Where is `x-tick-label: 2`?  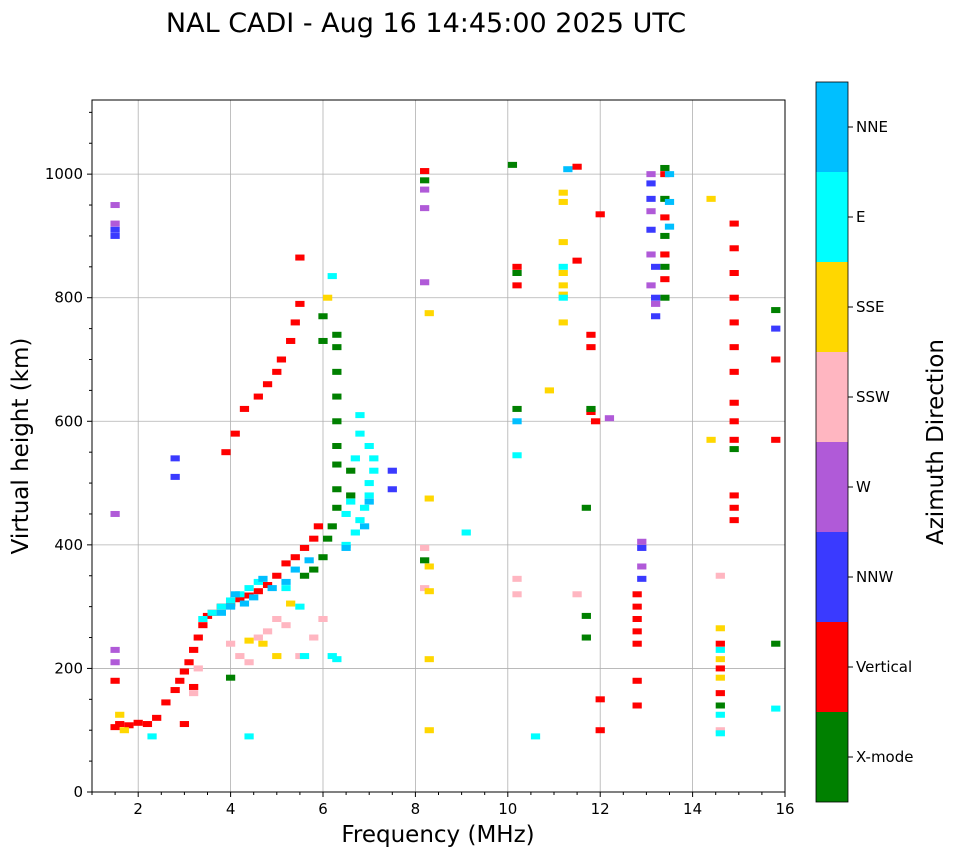
x-tick-label: 2 is located at coordinates (138, 809).